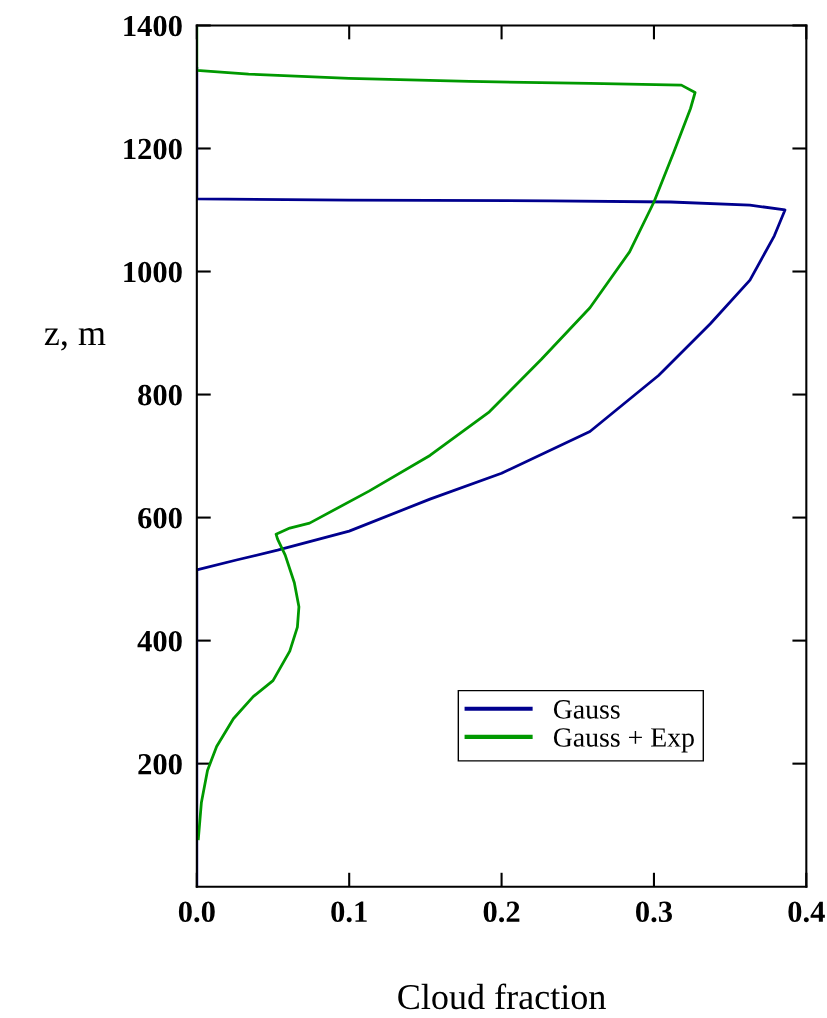 The height and width of the screenshot is (1018, 827). What do you see at coordinates (196, 912) in the screenshot?
I see `x-tick-label: 0.0` at bounding box center [196, 912].